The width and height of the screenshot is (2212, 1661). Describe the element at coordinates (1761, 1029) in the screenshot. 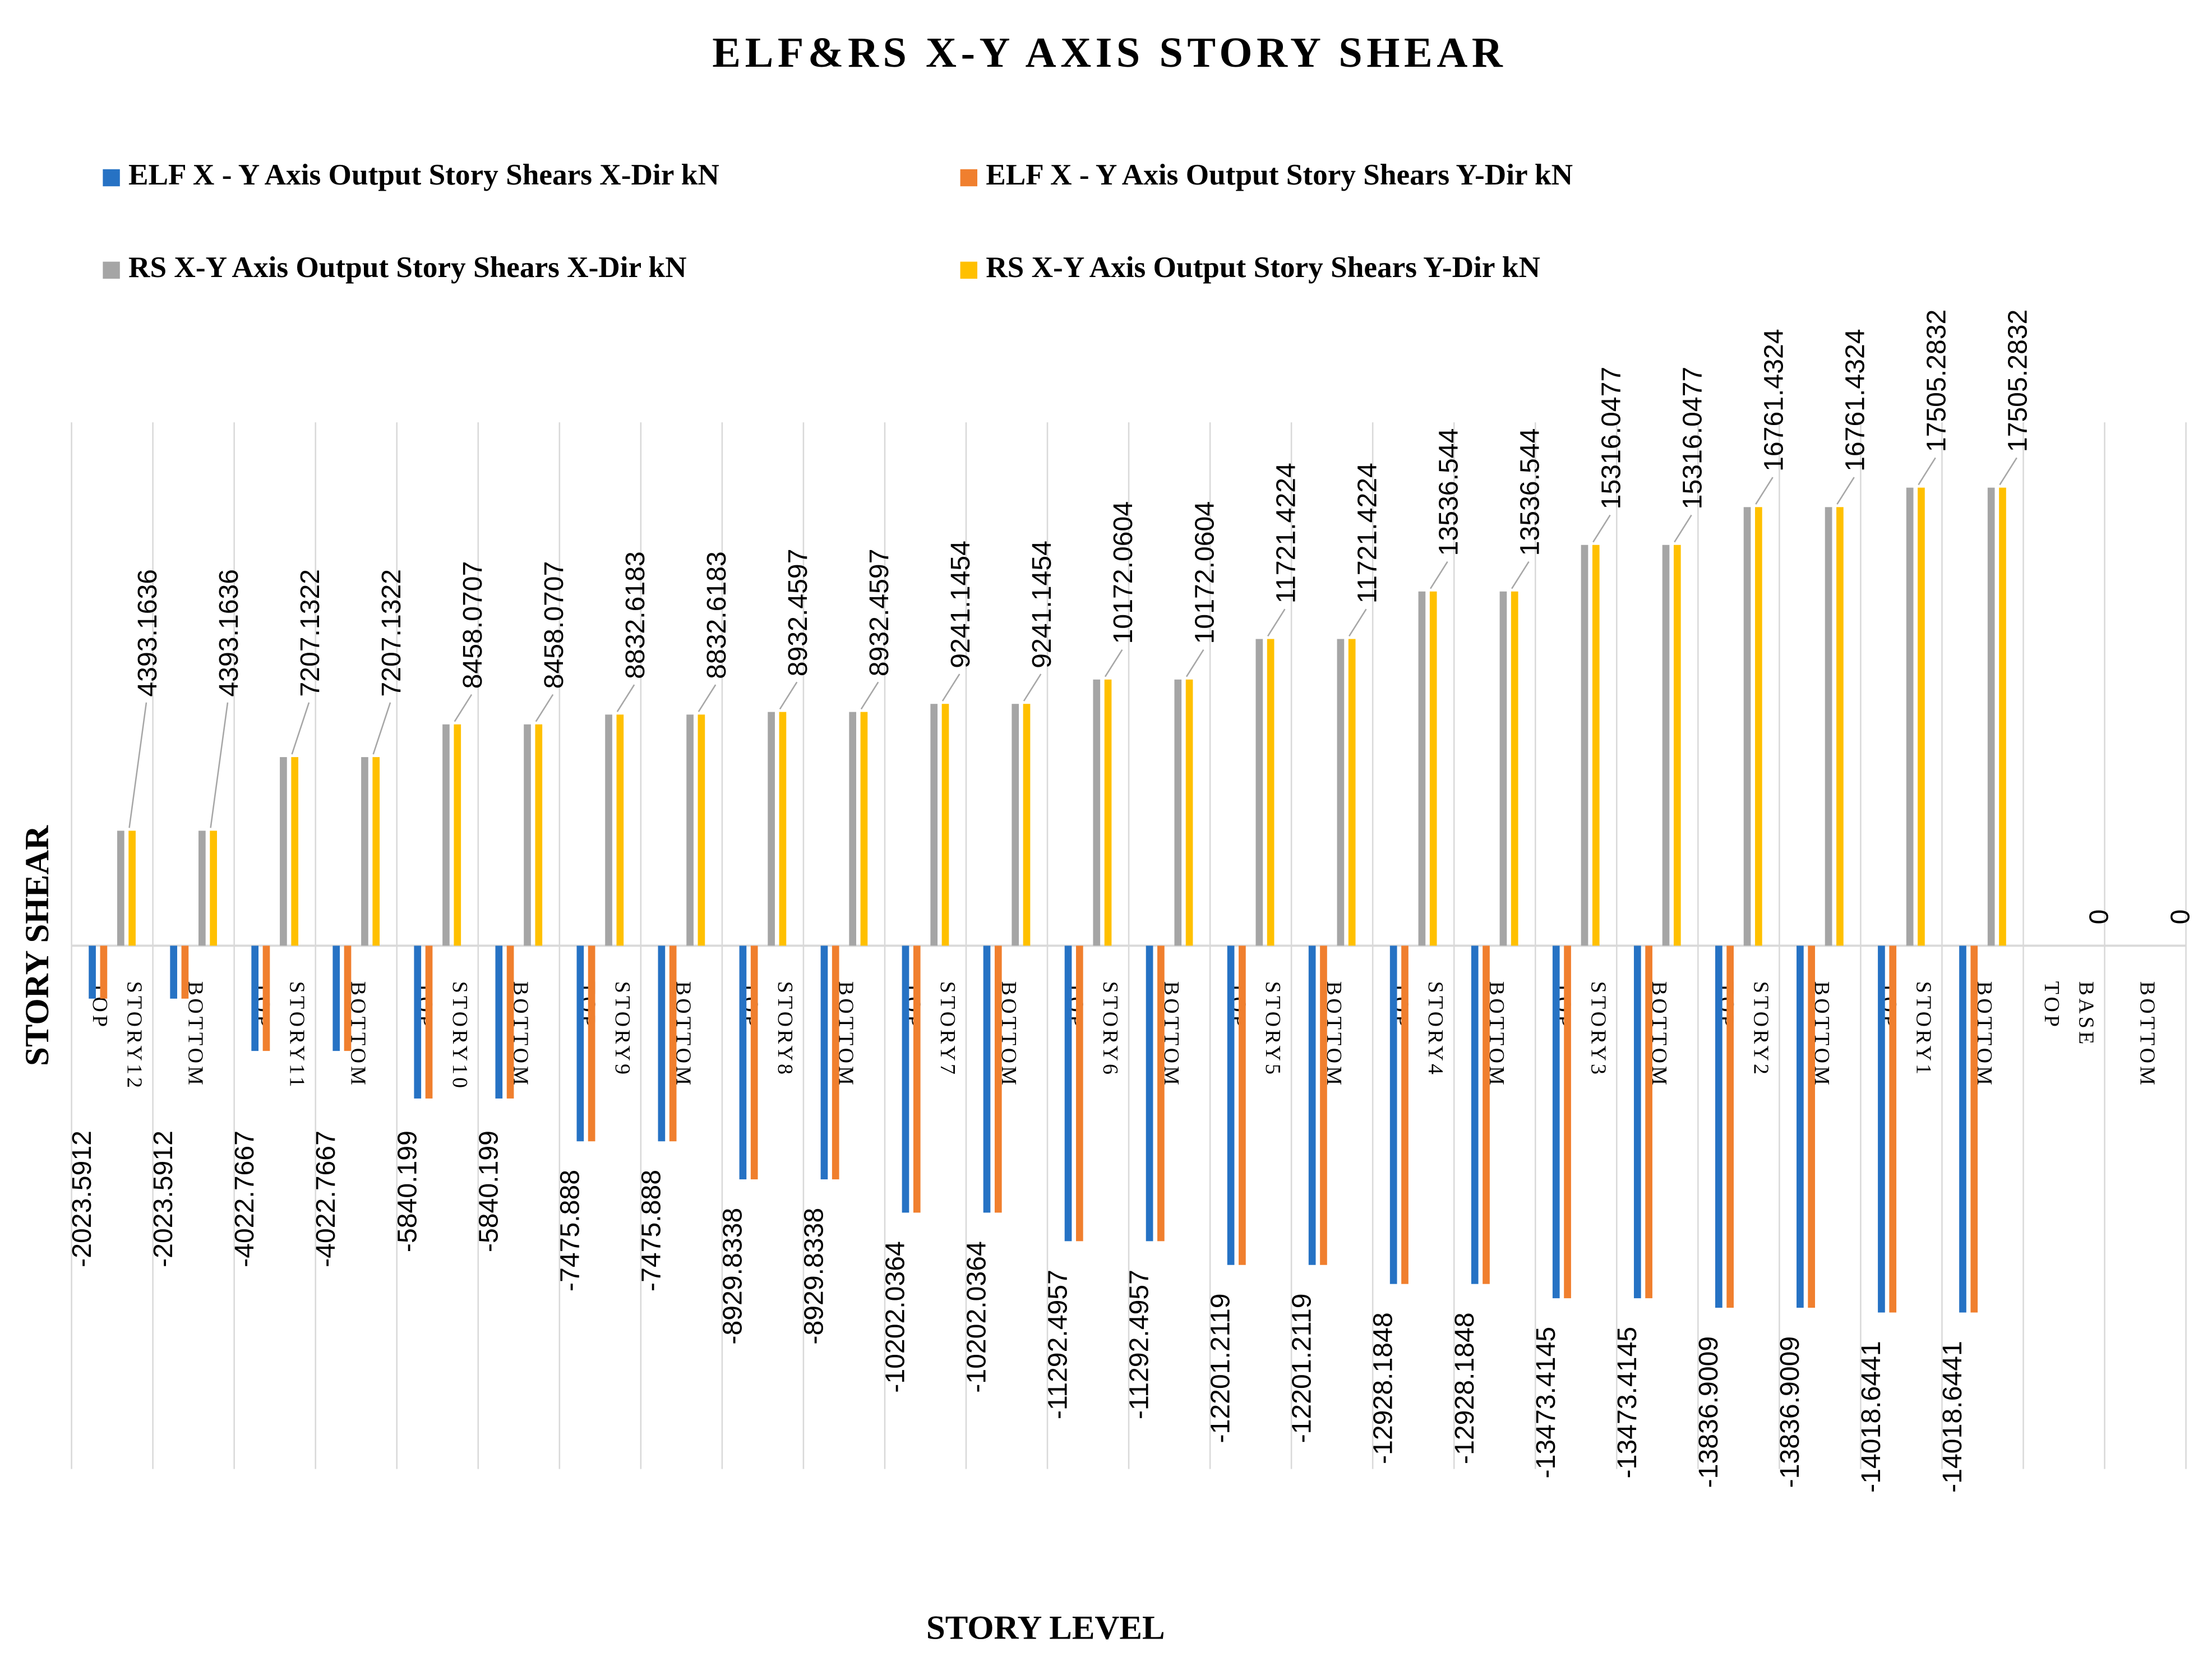

I see `x-group-label: STORY2` at that location.